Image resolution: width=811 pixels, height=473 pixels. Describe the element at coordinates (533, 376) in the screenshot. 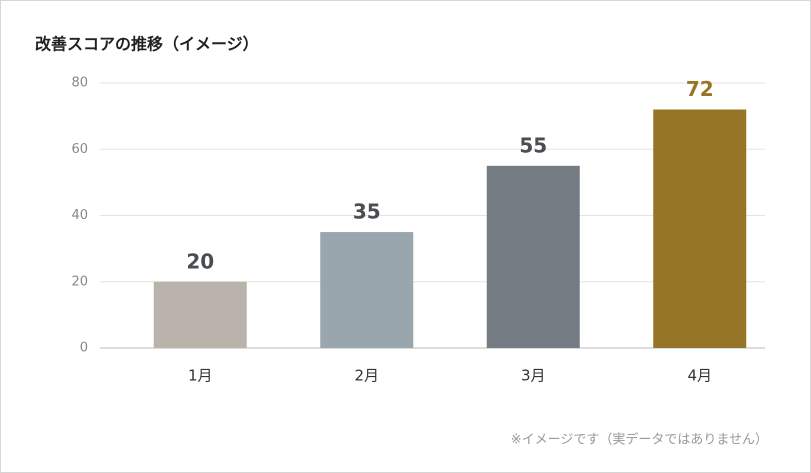

I see `x-tick-label: 3月` at that location.